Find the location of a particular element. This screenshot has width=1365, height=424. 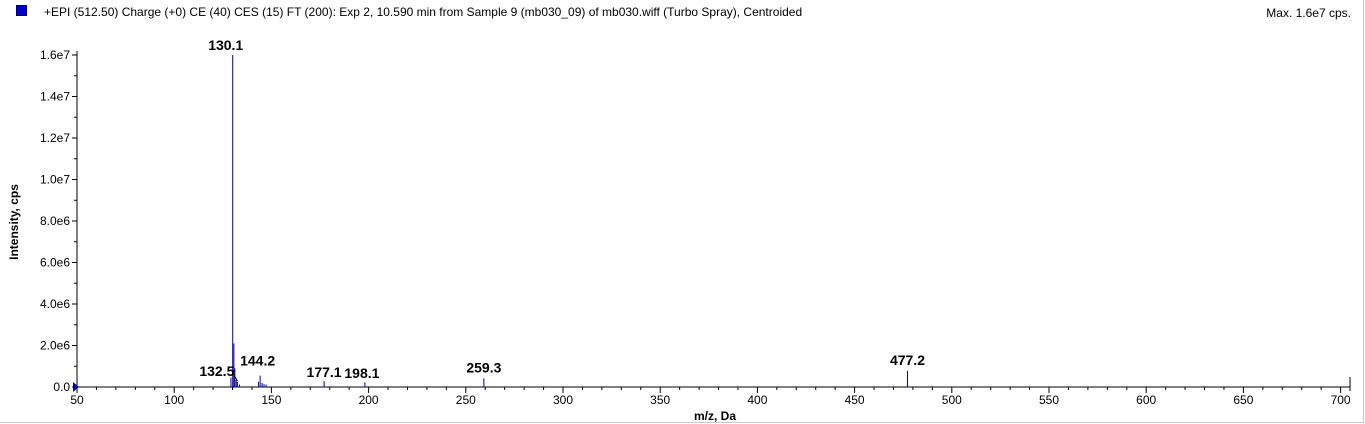

y-tick-label: 2.0e6 is located at coordinates (55, 346).